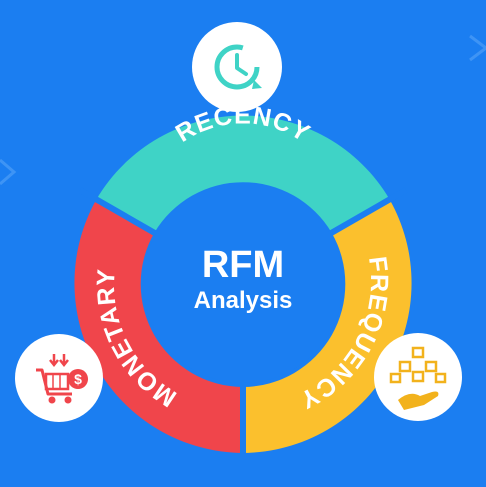  What do you see at coordinates (477, 48) in the screenshot?
I see `decorative-chevron-right` at bounding box center [477, 48].